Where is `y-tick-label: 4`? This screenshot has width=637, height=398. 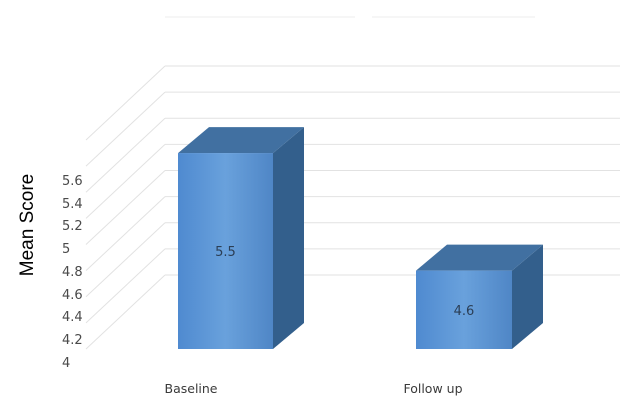 y-tick-label: 4 is located at coordinates (66, 363).